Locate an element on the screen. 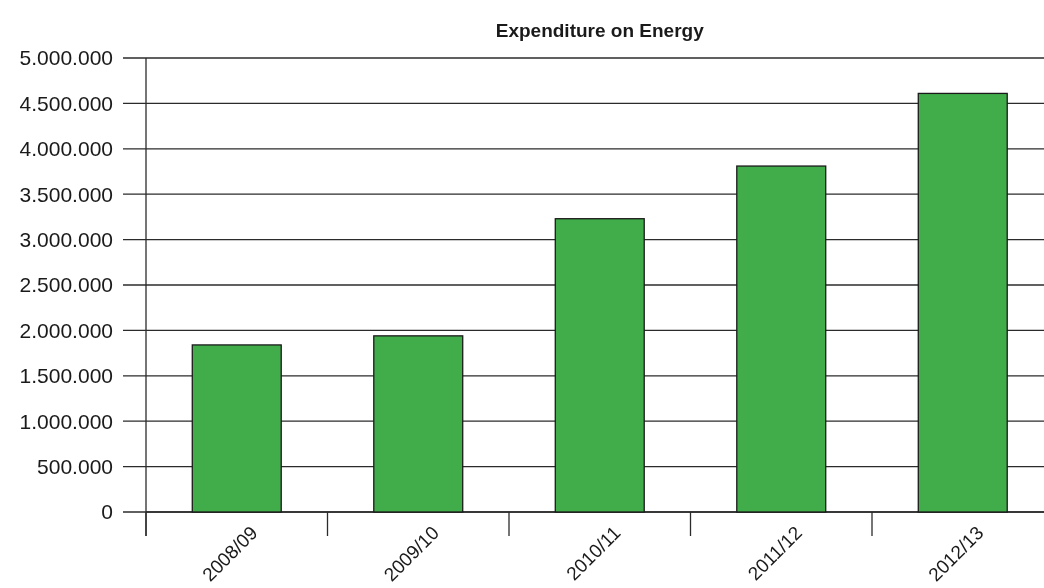 Image resolution: width=1044 pixels, height=588 pixels. y-tick-label: 1.000.000 is located at coordinates (66, 421).